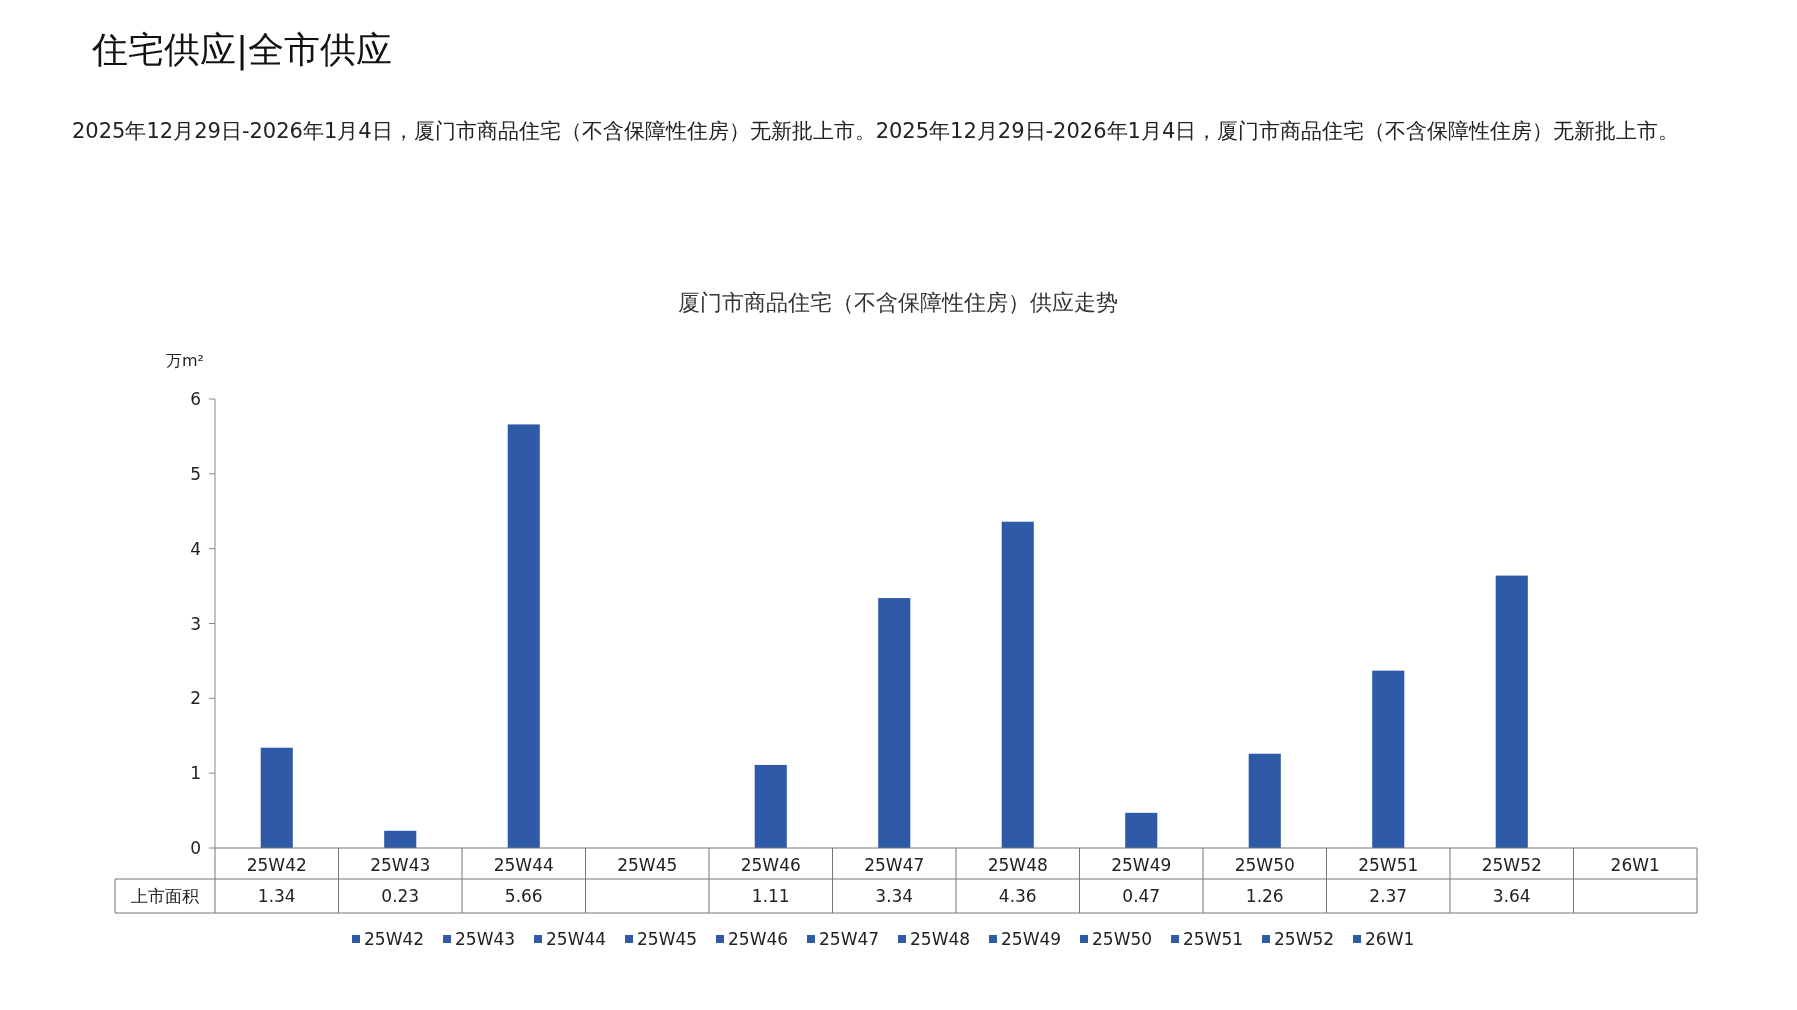 Image resolution: width=1797 pixels, height=1010 pixels. What do you see at coordinates (1264, 896) in the screenshot?
I see `data-label: 1.26` at bounding box center [1264, 896].